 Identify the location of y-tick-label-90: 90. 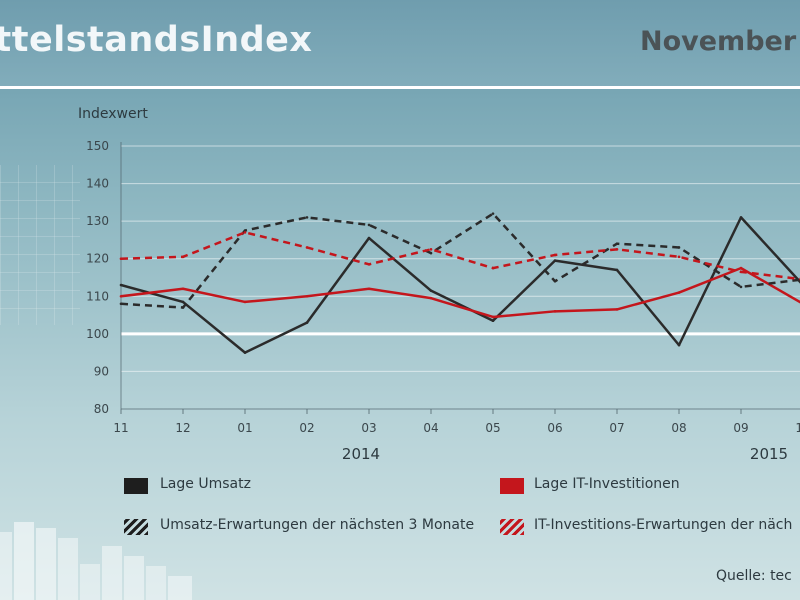
(101, 371).